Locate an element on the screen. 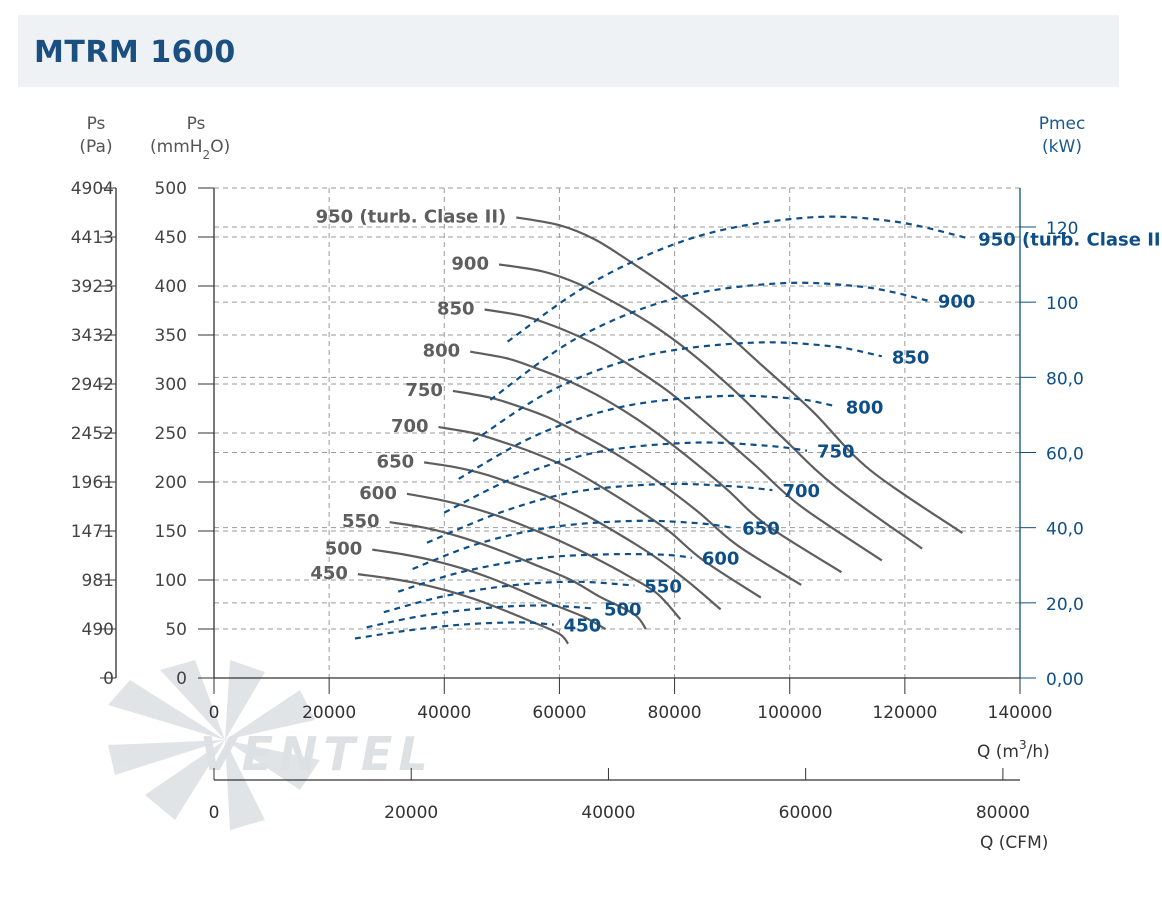  pmec-label-line1: Pmec is located at coordinates (1062, 124).